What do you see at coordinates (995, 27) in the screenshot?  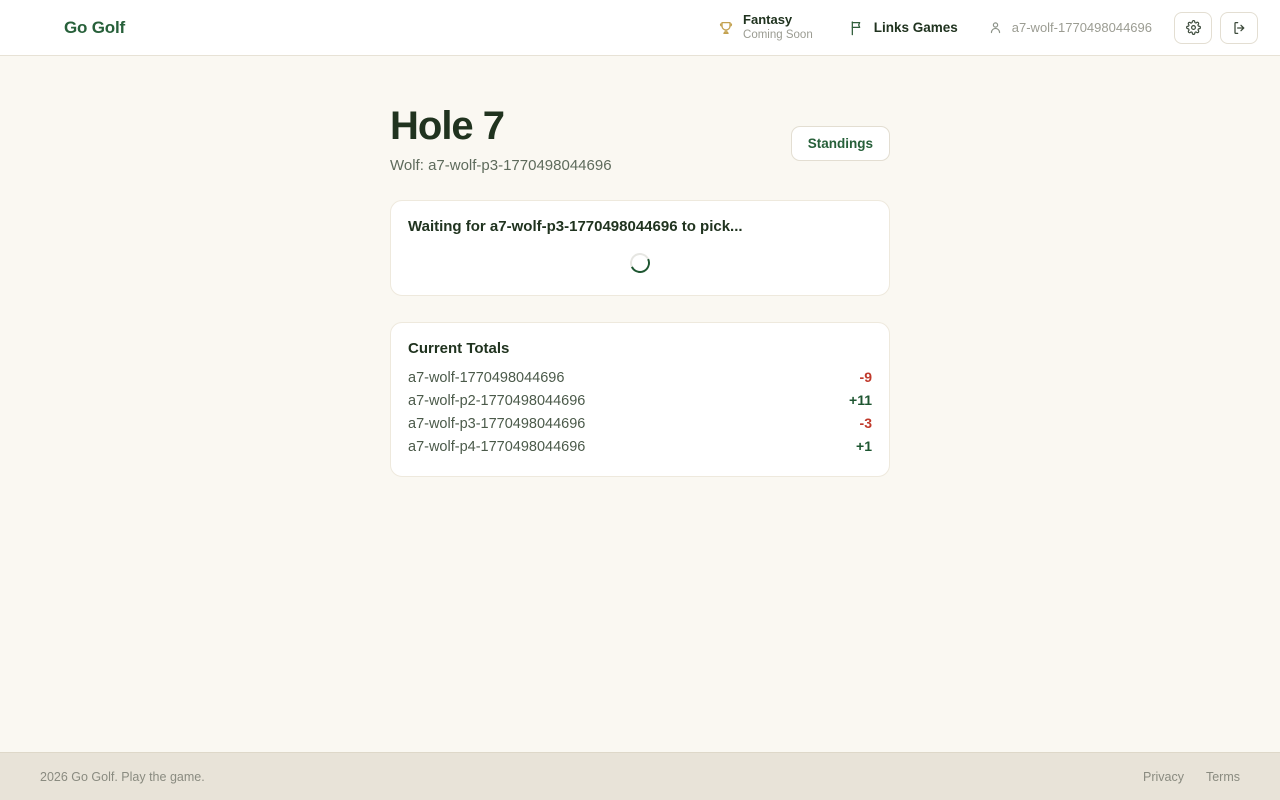 I see `user-icon` at bounding box center [995, 27].